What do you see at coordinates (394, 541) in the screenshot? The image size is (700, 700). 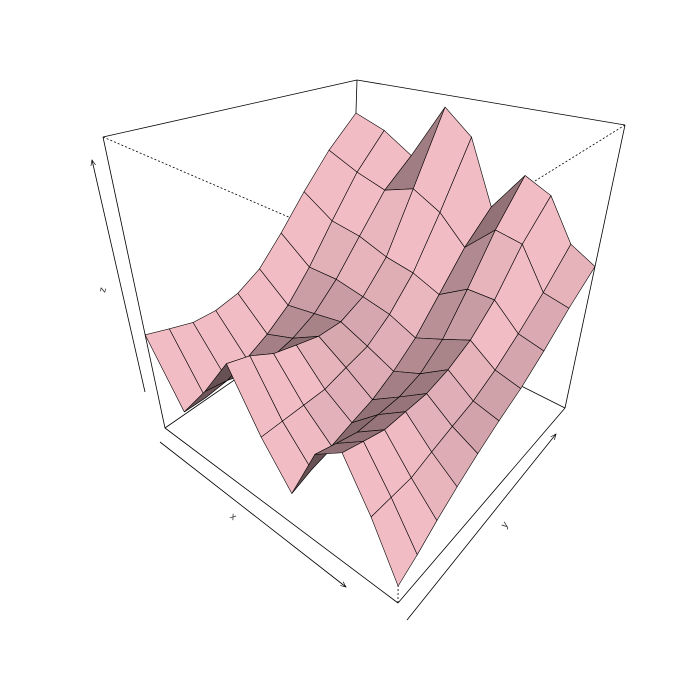 I see `surface-facet` at bounding box center [394, 541].